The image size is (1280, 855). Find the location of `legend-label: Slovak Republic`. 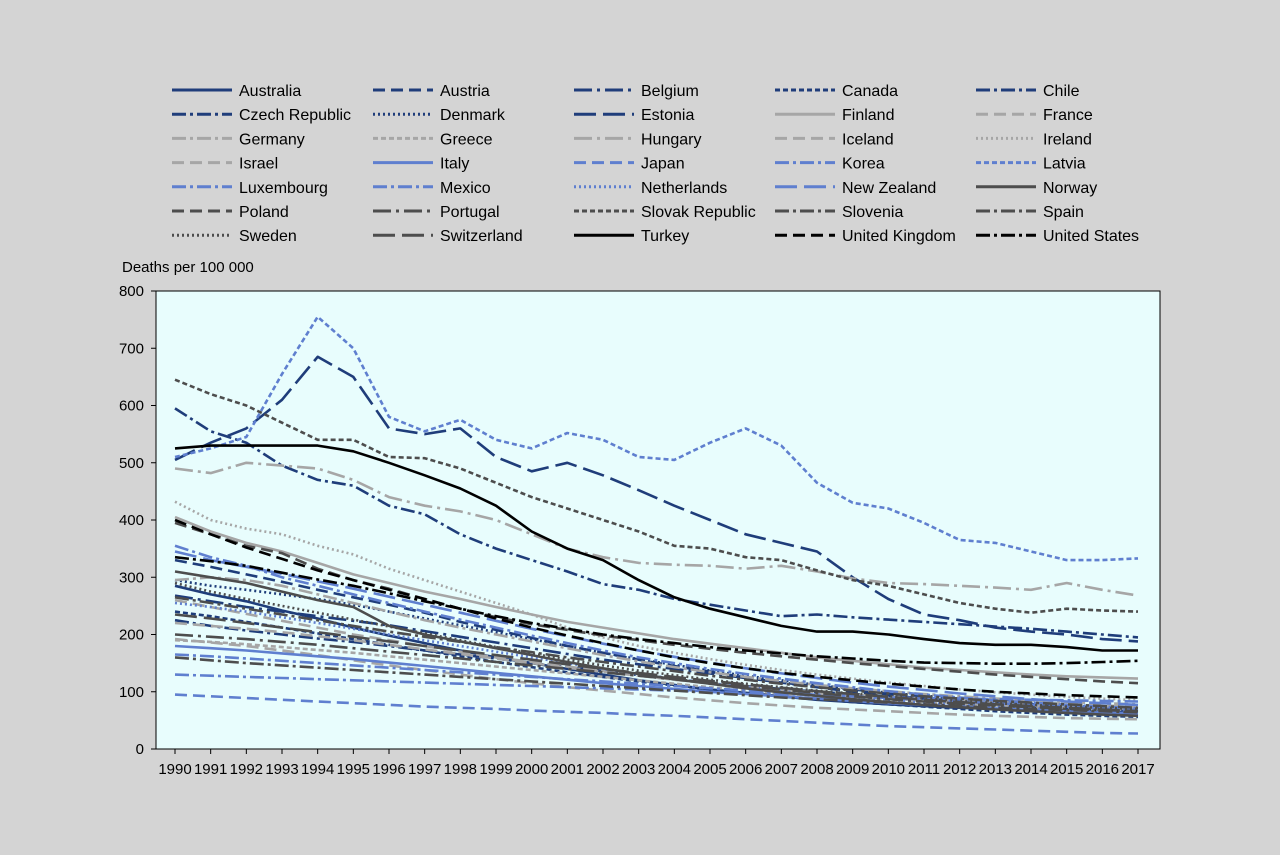

legend-label: Slovak Republic is located at coordinates (698, 212).